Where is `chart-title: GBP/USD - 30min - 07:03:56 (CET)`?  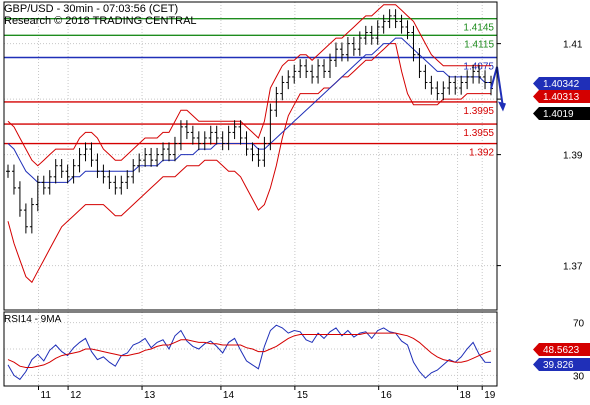 chart-title: GBP/USD - 30min - 07:03:56 (CET) is located at coordinates (91, 9).